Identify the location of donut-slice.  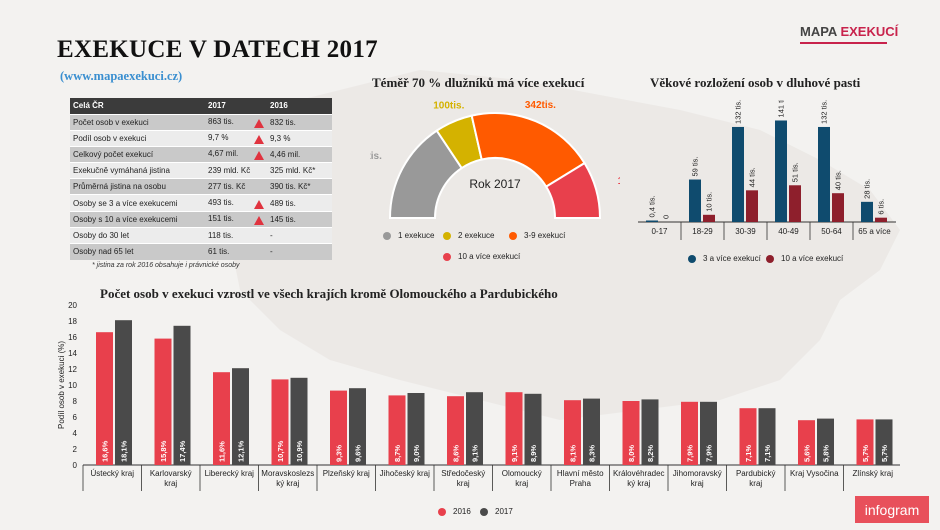
(573, 190).